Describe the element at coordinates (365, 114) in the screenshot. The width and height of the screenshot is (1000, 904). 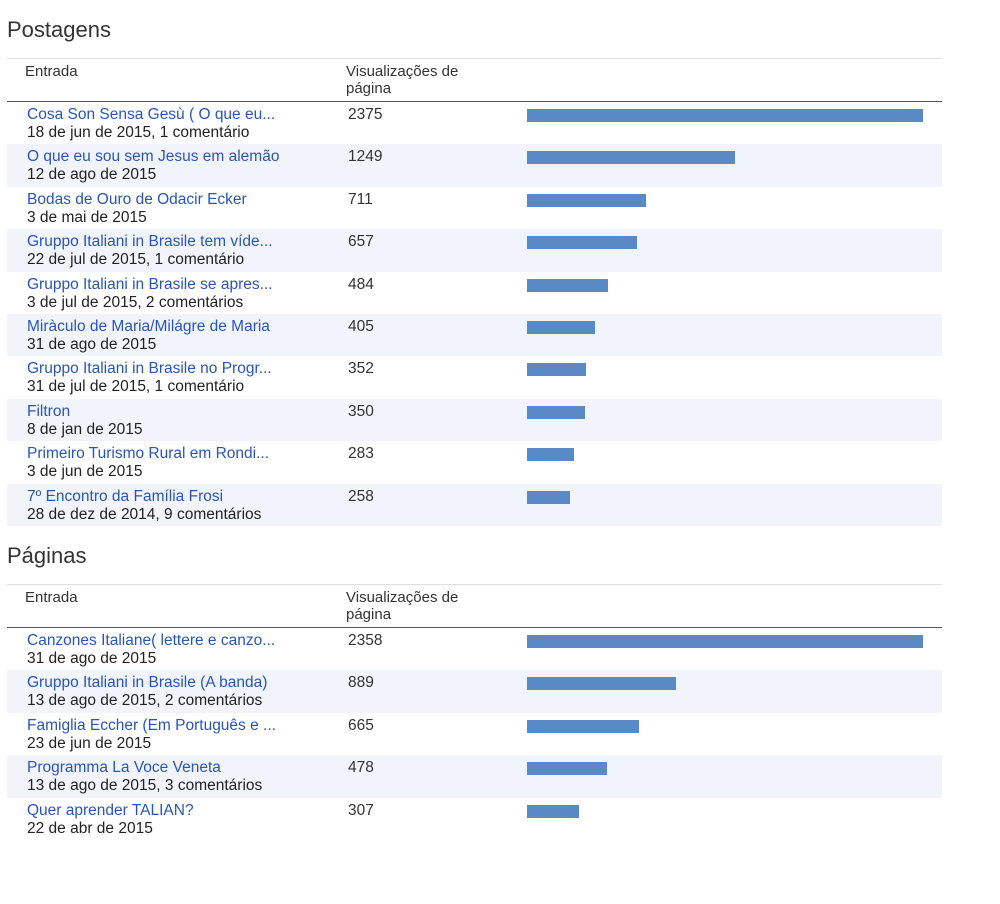
I see `pageview-count: 2375` at that location.